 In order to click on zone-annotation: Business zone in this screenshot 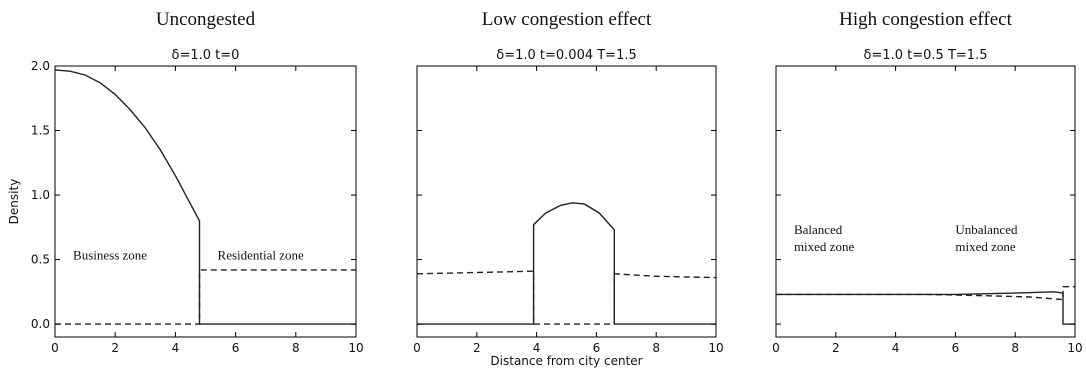, I will do `click(110, 255)`.